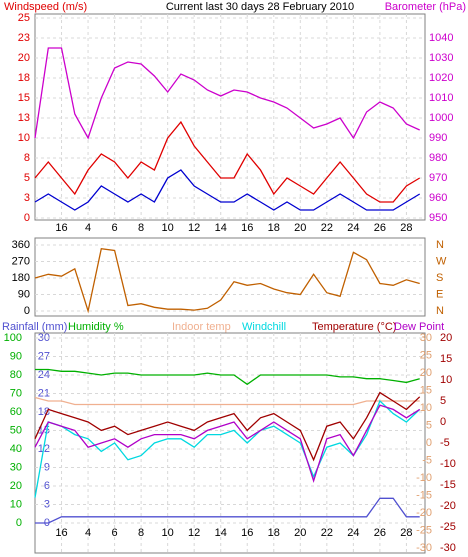  Describe the element at coordinates (445, 443) in the screenshot. I see `y2-tick-label: -5` at that location.